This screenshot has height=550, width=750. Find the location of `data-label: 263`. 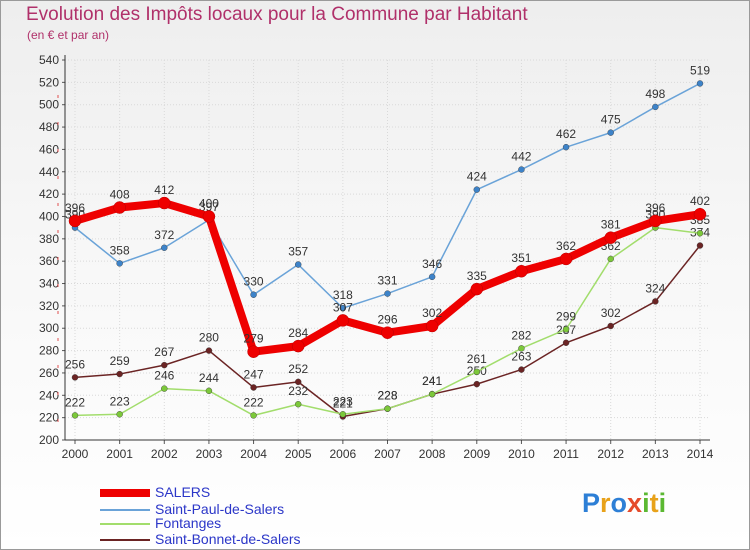

data-label: 263 is located at coordinates (521, 357).